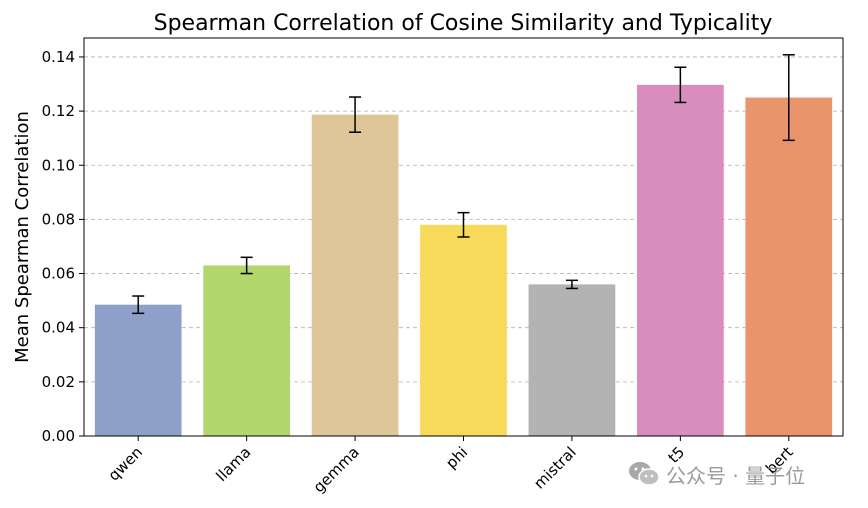  Describe the element at coordinates (138, 305) in the screenshot. I see `error-bar-qwen` at that location.